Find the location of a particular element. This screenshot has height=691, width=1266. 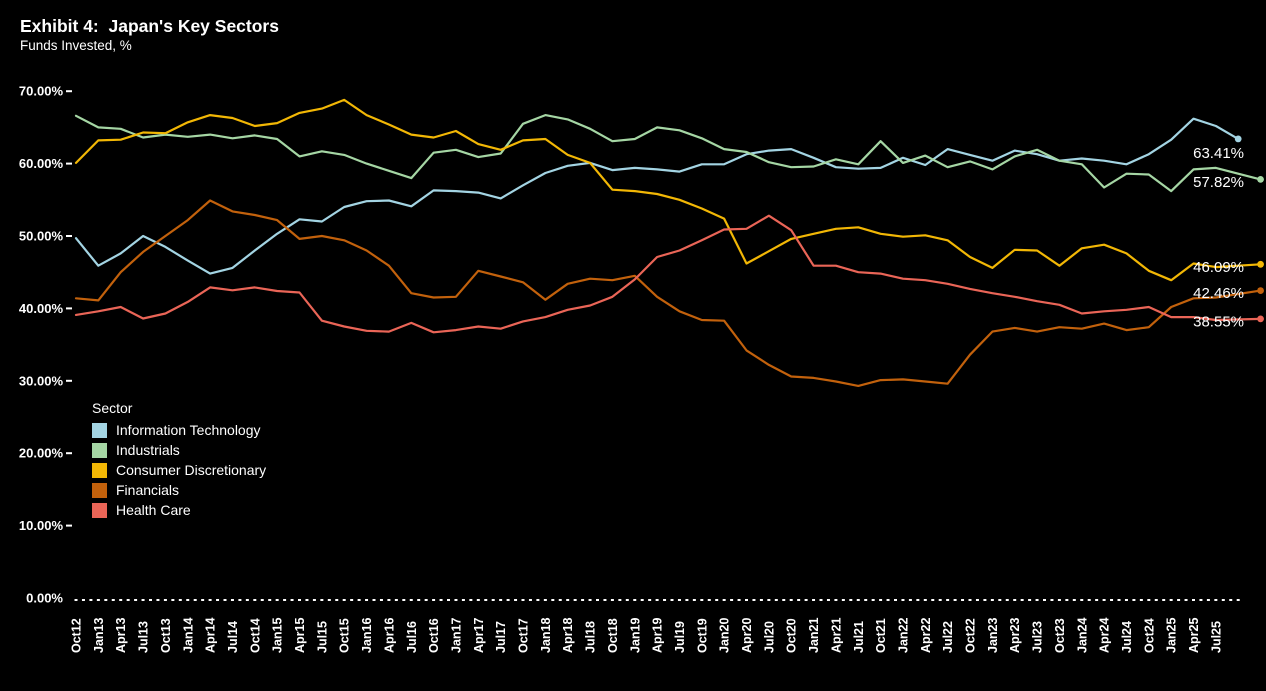

legend-label: Health Care is located at coordinates (153, 510).